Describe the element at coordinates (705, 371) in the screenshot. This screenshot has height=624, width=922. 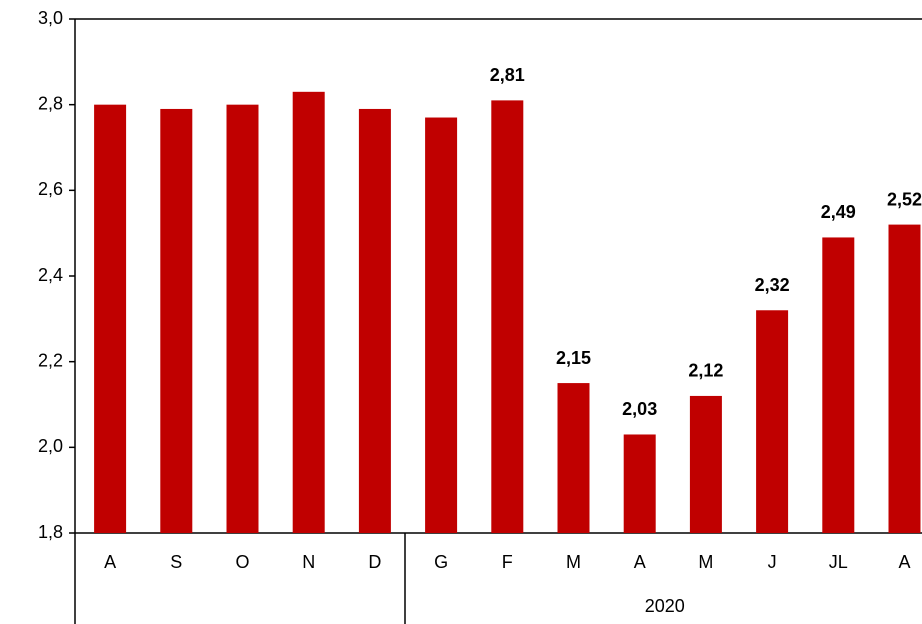
I see `data-label: 2,12` at that location.